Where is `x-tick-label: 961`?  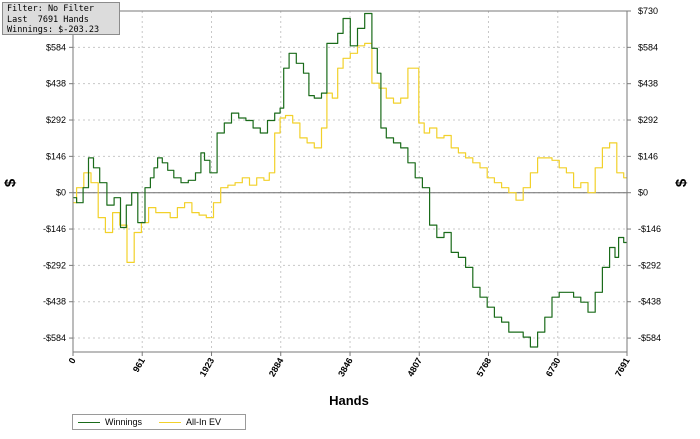
x-tick-label: 961 is located at coordinates (139, 365).